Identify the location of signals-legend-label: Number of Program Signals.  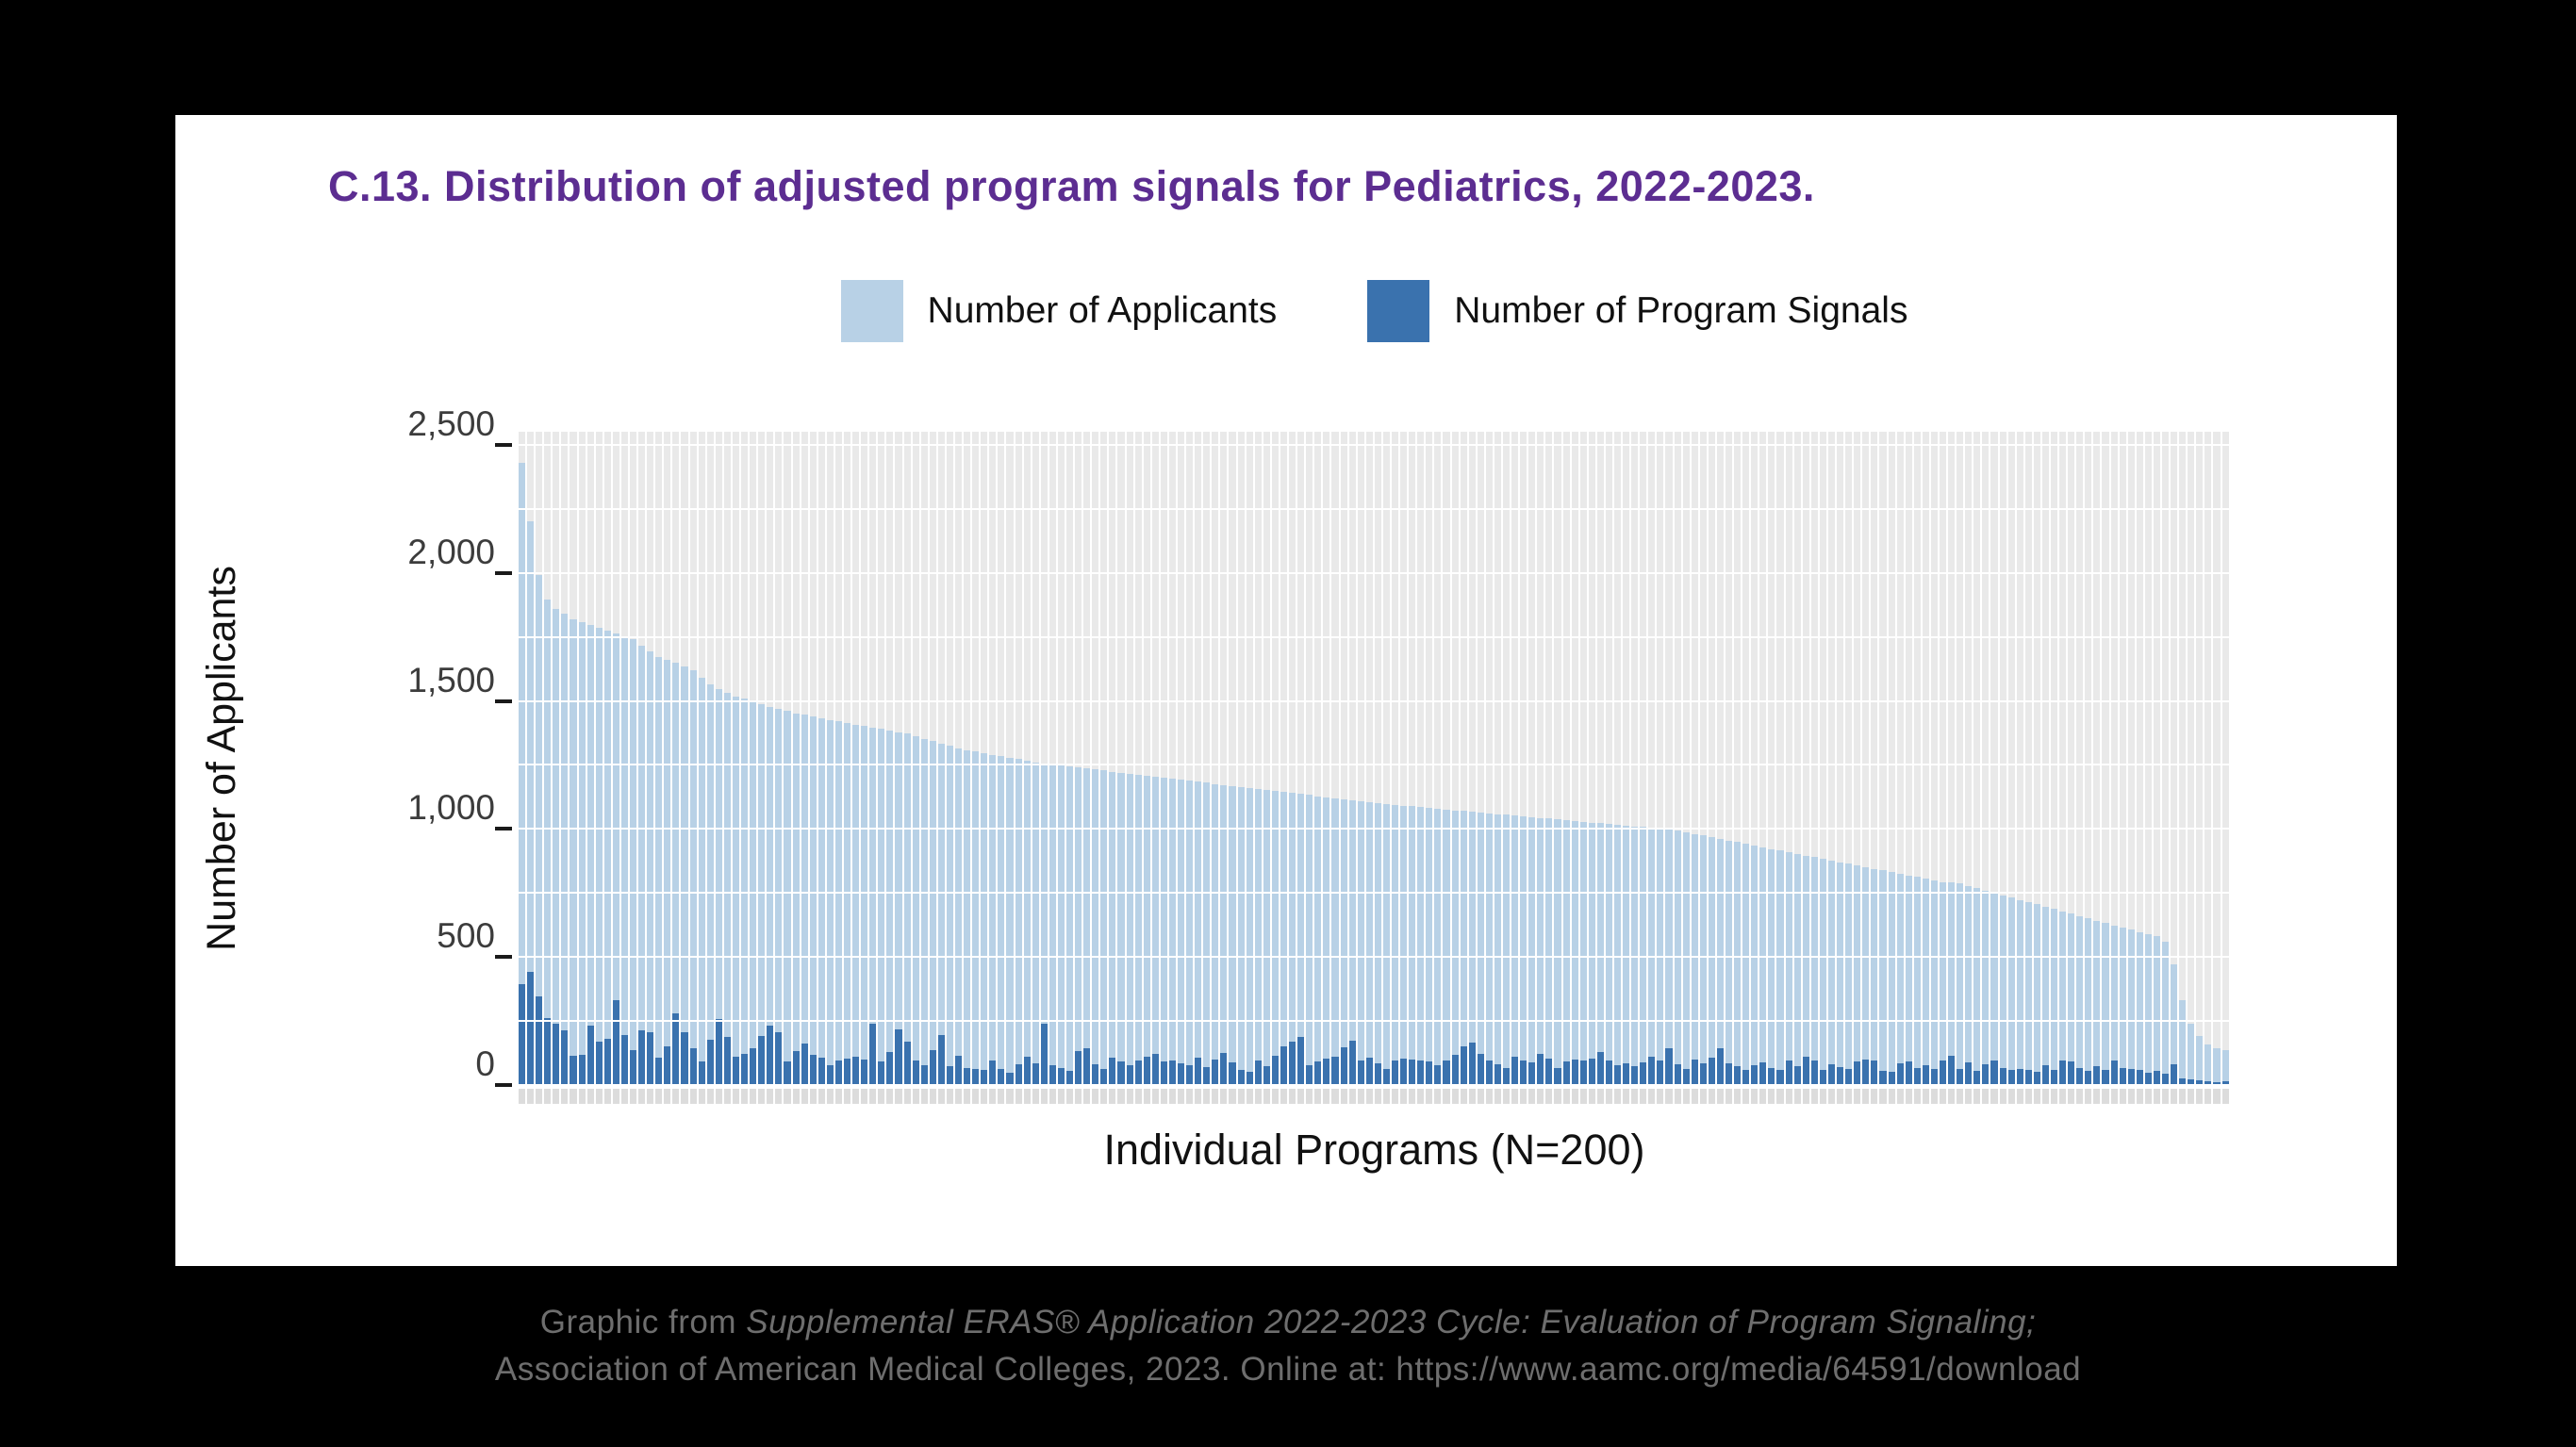
(1681, 310).